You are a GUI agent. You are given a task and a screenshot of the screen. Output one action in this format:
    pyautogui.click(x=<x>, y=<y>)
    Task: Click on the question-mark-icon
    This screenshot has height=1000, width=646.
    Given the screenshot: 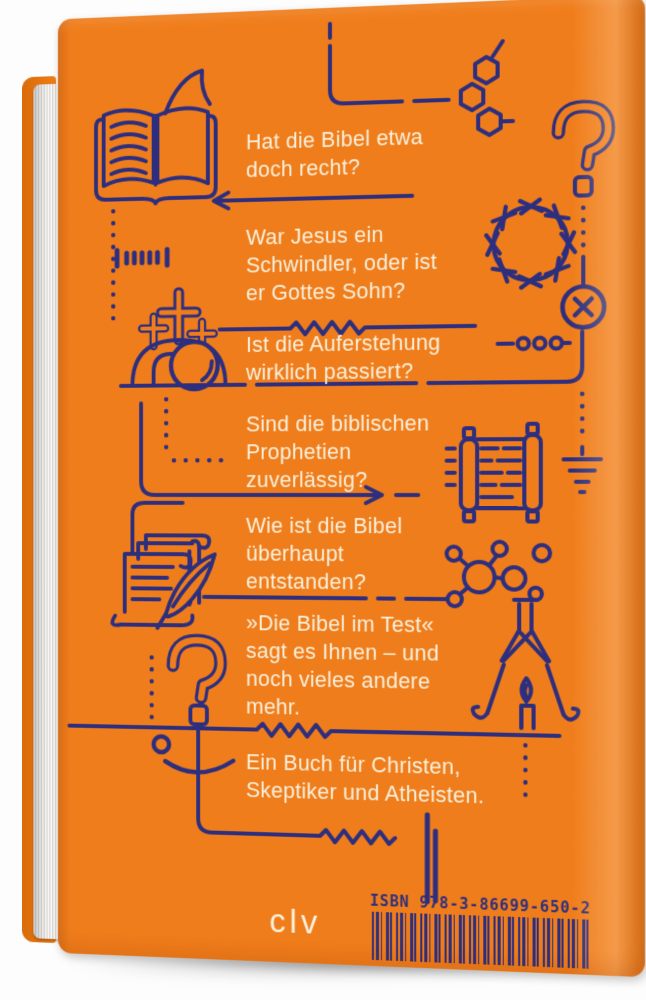 What is the action you would take?
    pyautogui.click(x=583, y=151)
    